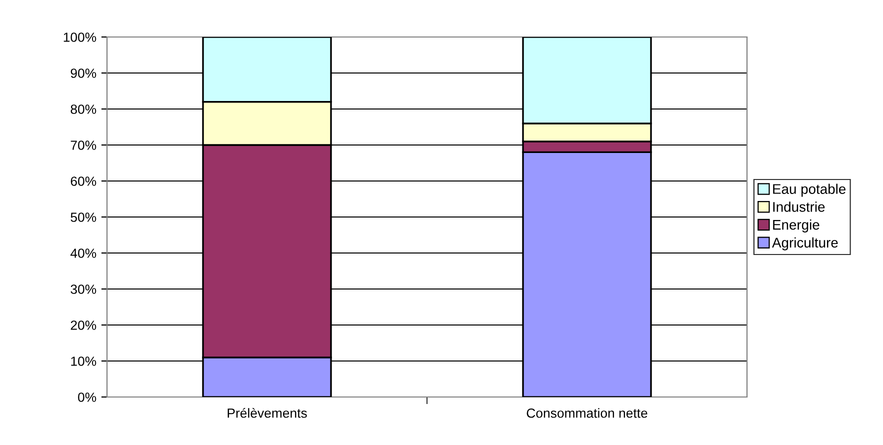  What do you see at coordinates (83, 289) in the screenshot?
I see `y-tick-label: 30%` at bounding box center [83, 289].